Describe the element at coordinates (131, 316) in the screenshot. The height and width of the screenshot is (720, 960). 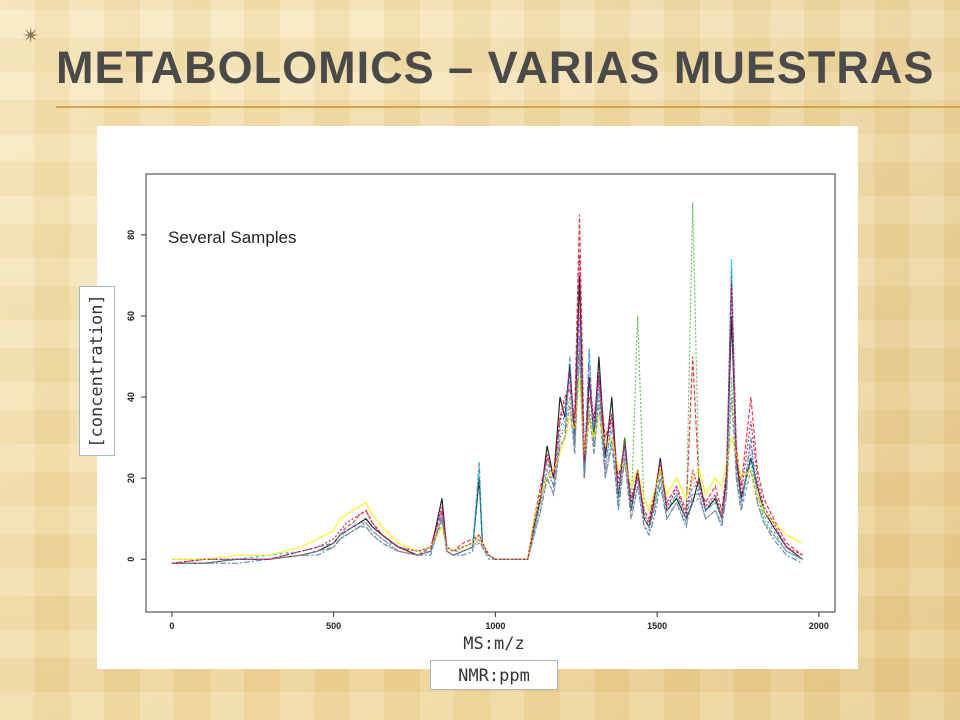
I see `y-tick-label: 60` at that location.